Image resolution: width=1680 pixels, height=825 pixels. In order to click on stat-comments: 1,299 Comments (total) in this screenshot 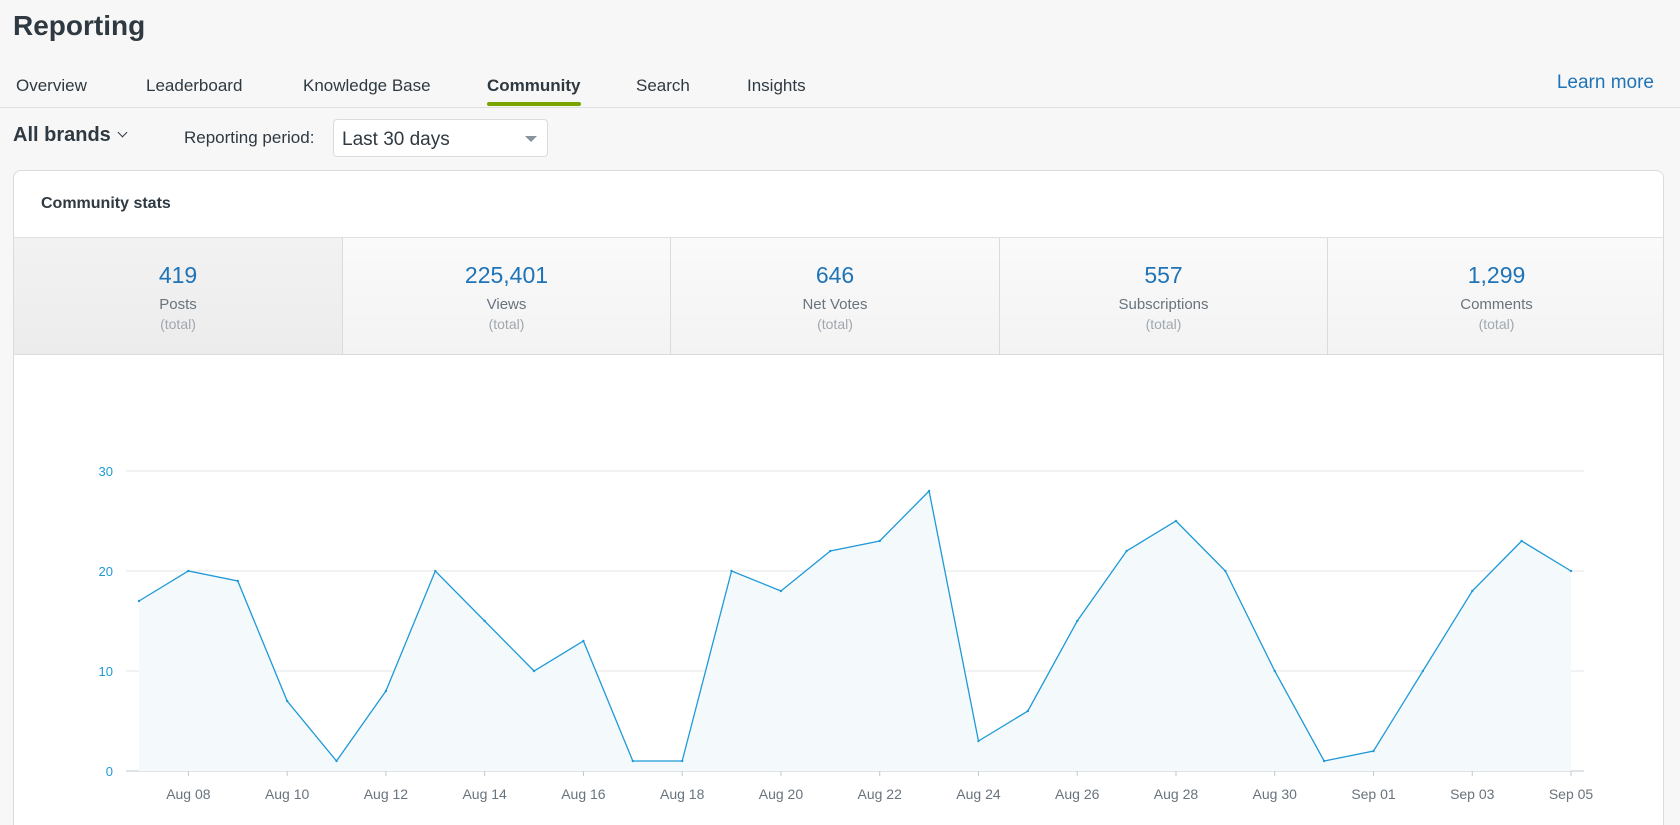, I will do `click(1495, 296)`.